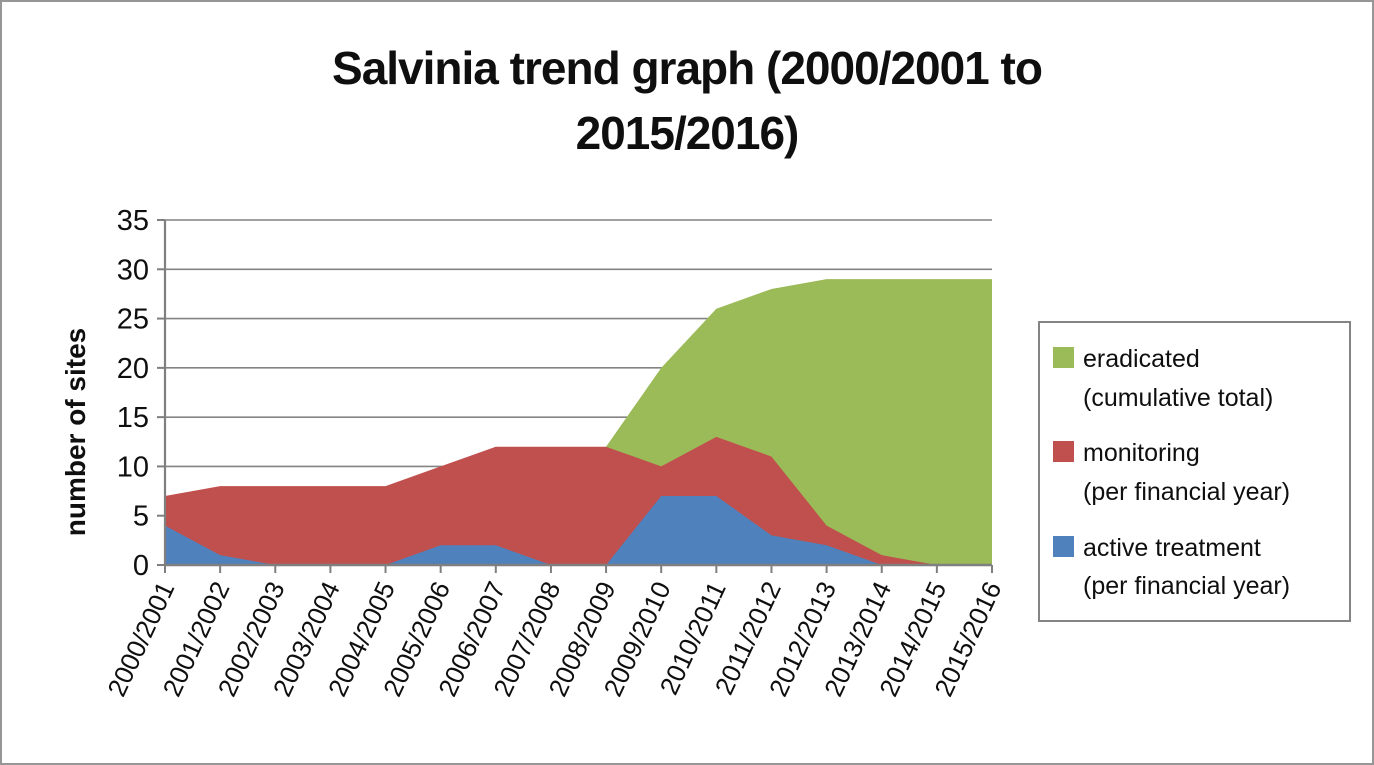  Describe the element at coordinates (1063, 452) in the screenshot. I see `monitoring-swatch-icon` at that location.